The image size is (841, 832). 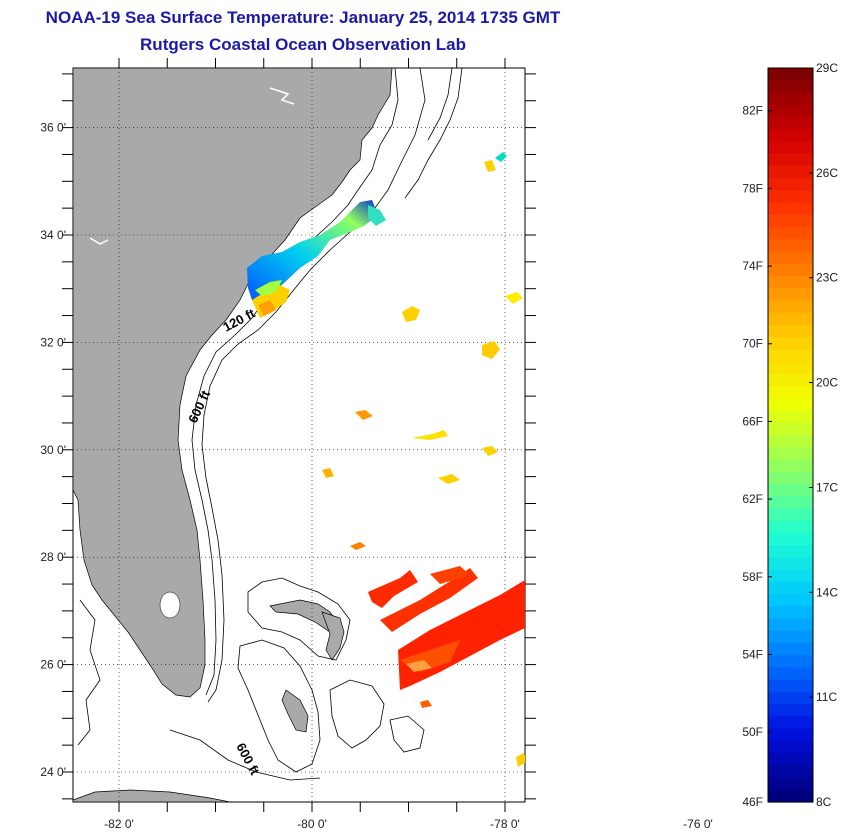 I want to click on colorbar-f-label: 74F, so click(x=752, y=266).